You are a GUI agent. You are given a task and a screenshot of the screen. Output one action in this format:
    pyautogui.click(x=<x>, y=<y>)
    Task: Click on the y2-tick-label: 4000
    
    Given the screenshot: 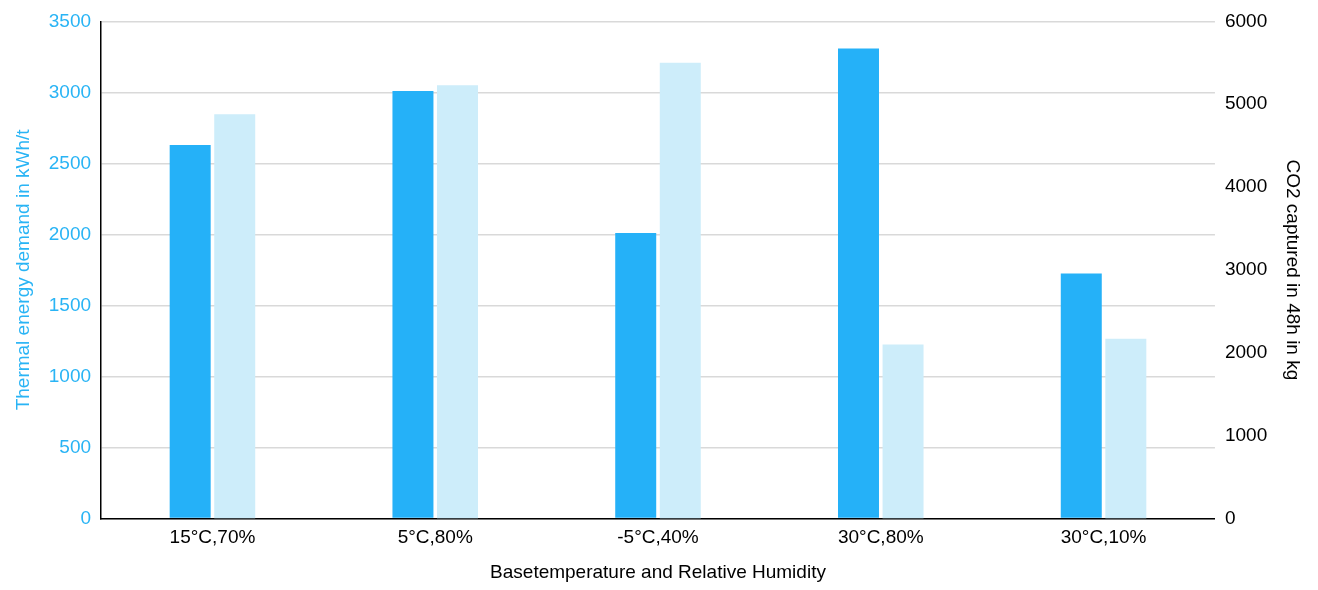 What is the action you would take?
    pyautogui.click(x=1246, y=186)
    